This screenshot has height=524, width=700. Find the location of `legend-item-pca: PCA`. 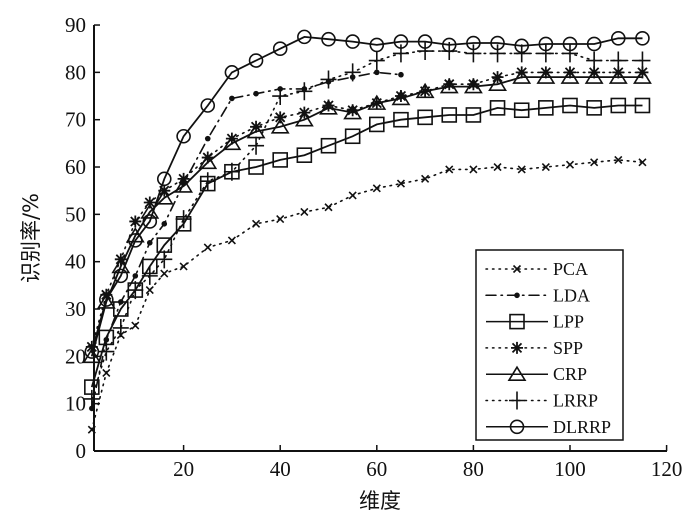

legend-item-pca: PCA is located at coordinates (536, 269).